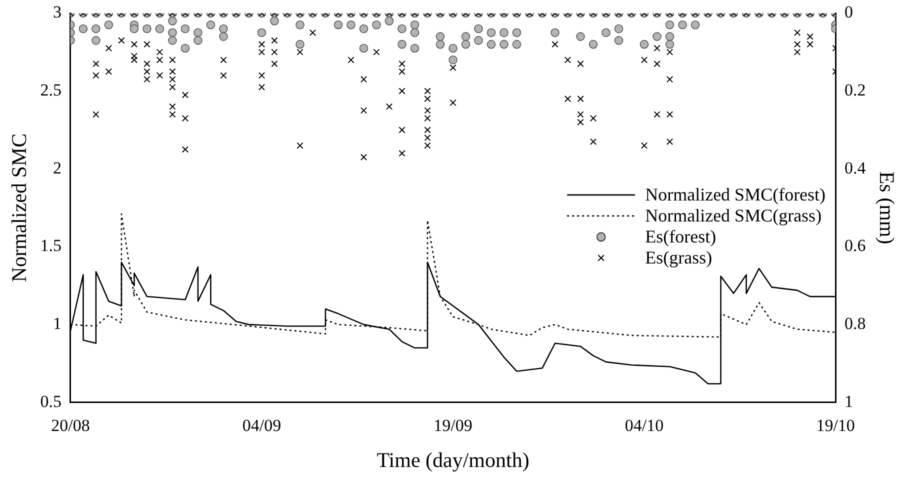  Describe the element at coordinates (453, 460) in the screenshot. I see `x-axis-title: Time (day/month)` at that location.